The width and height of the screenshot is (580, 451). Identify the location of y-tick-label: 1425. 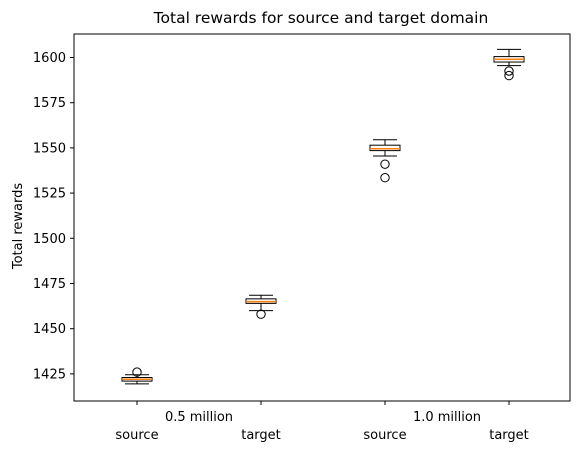
(49, 374).